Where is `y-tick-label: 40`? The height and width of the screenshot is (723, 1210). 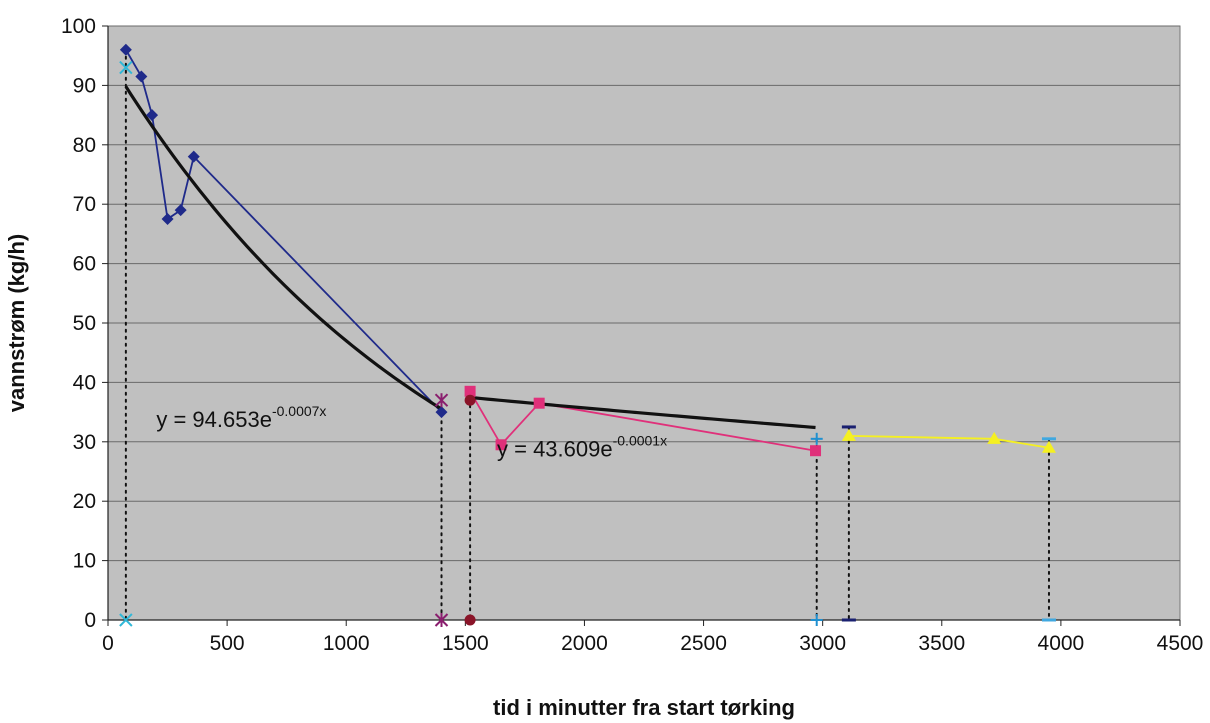 y-tick-label: 40 is located at coordinates (84, 382).